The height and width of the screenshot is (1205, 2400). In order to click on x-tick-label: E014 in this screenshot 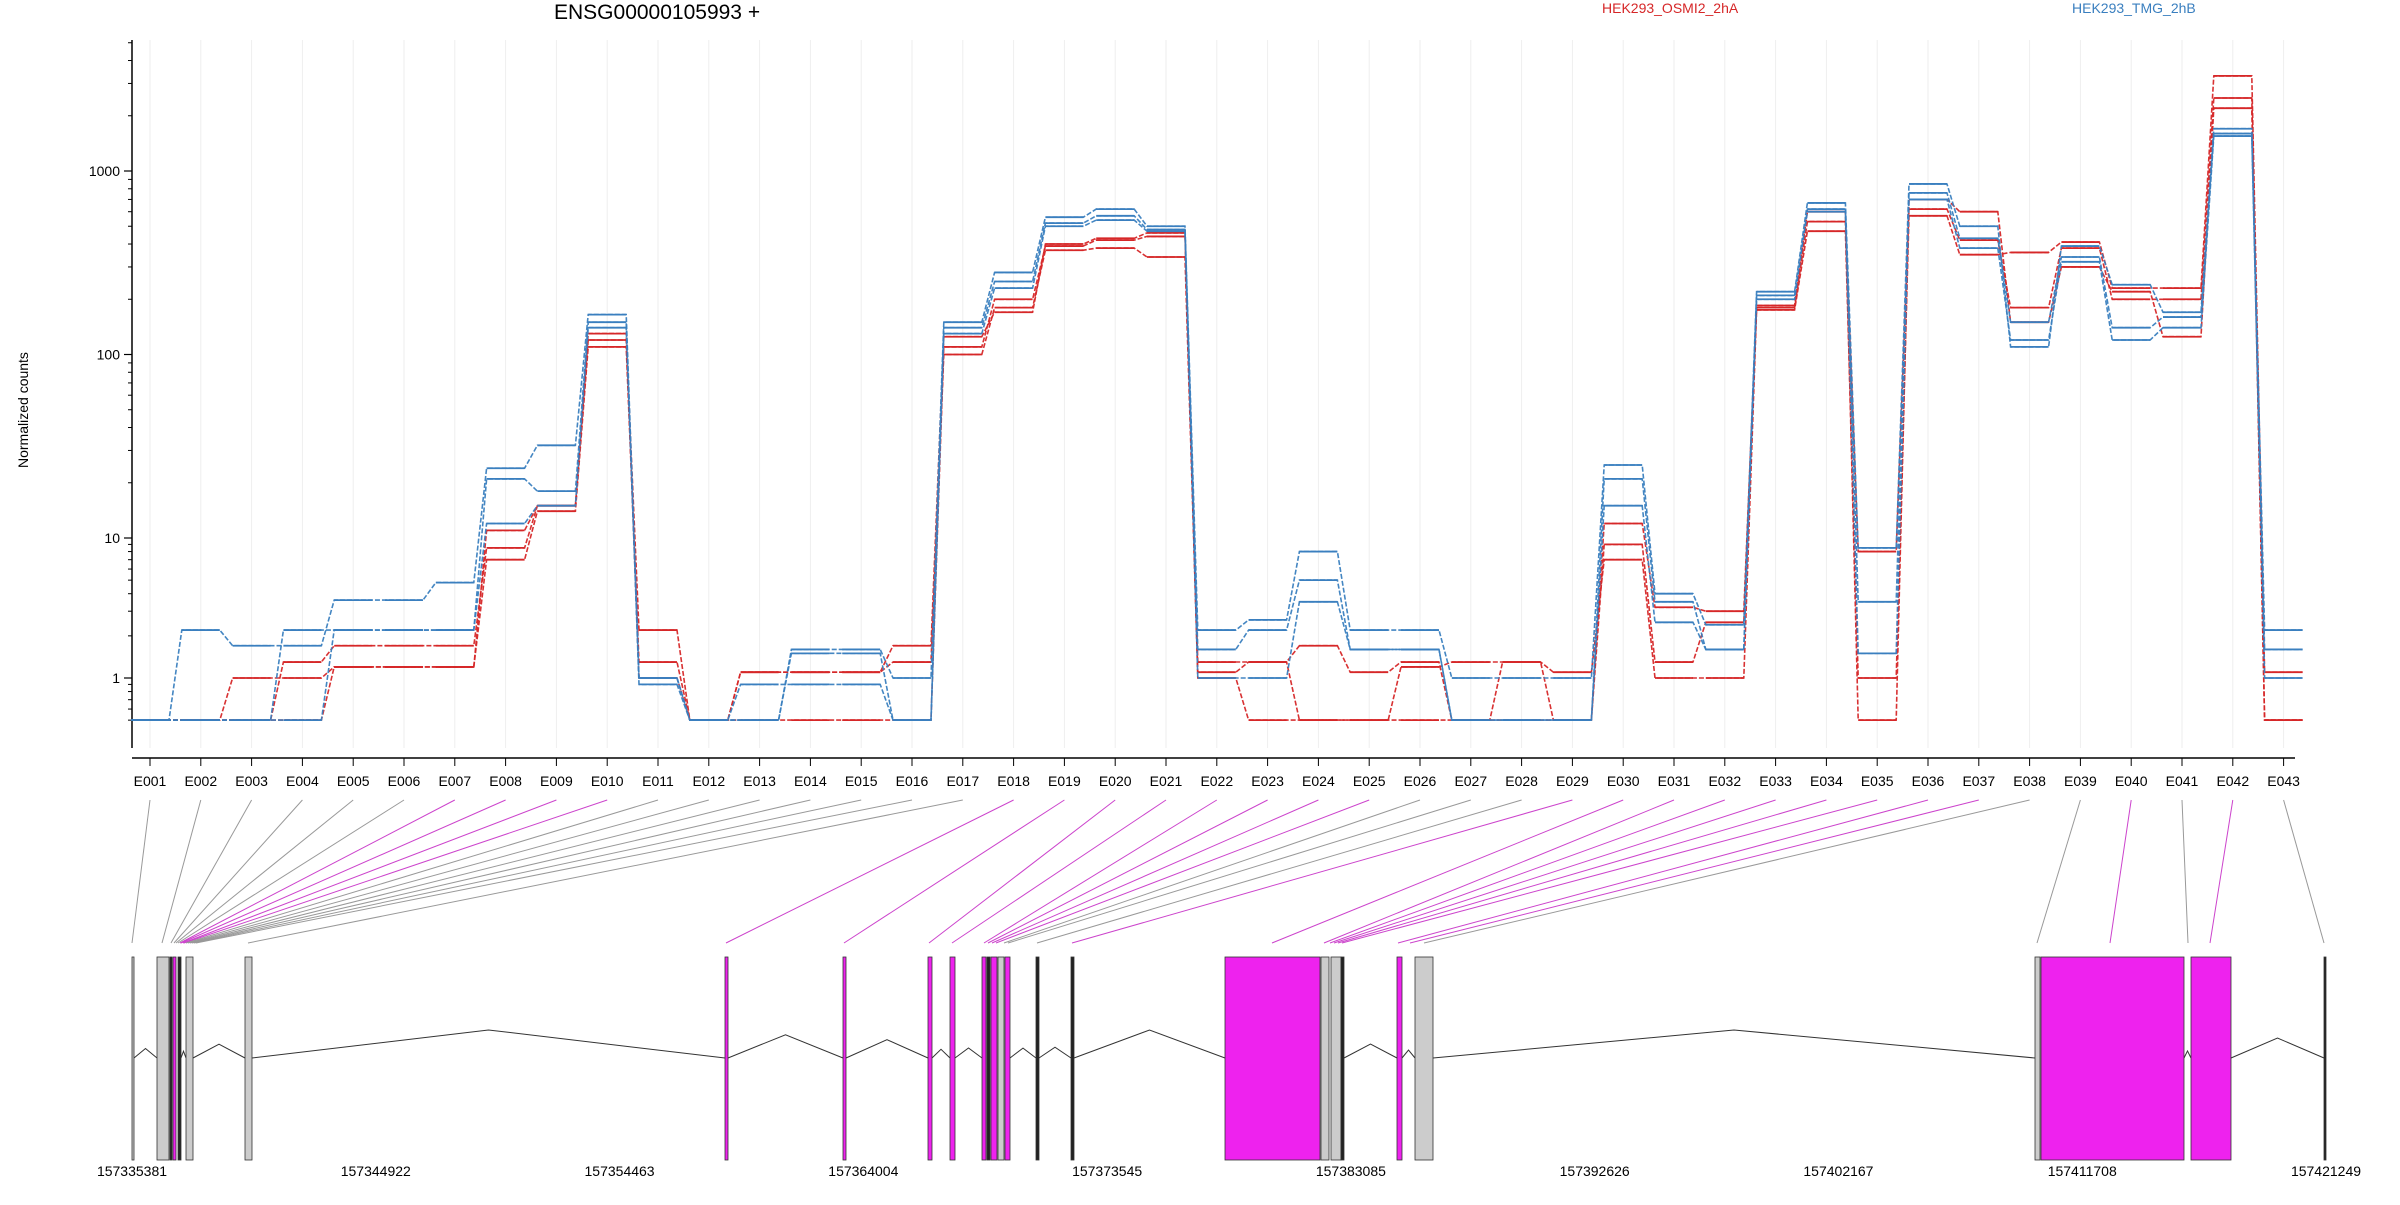, I will do `click(810, 781)`.